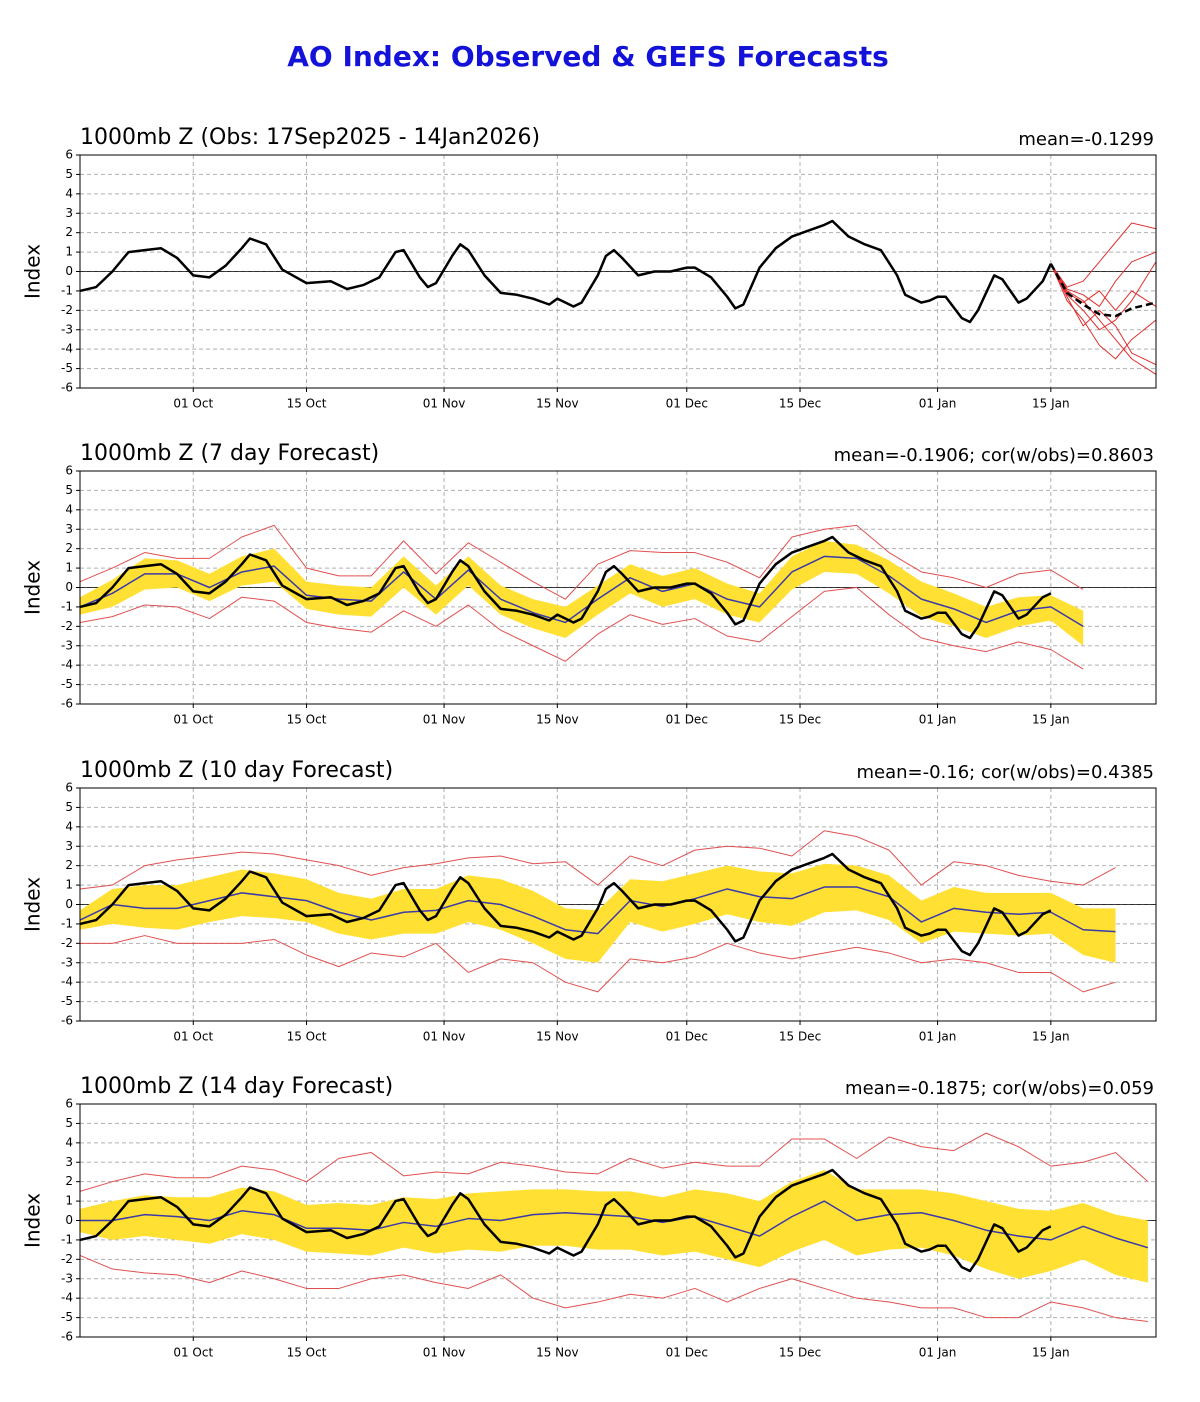 Image resolution: width=1200 pixels, height=1402 pixels. Describe the element at coordinates (310, 137) in the screenshot. I see `panel-title: 1000mb Z (Obs: 17Sep2025 - 14Jan2026)` at that location.